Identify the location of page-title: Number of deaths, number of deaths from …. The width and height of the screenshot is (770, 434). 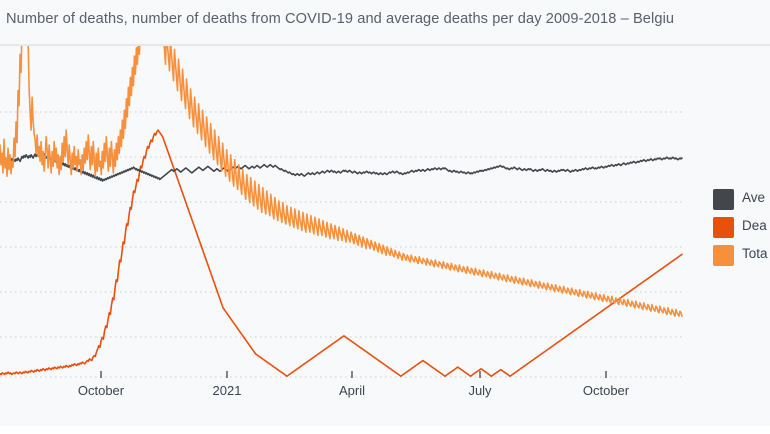
(340, 19).